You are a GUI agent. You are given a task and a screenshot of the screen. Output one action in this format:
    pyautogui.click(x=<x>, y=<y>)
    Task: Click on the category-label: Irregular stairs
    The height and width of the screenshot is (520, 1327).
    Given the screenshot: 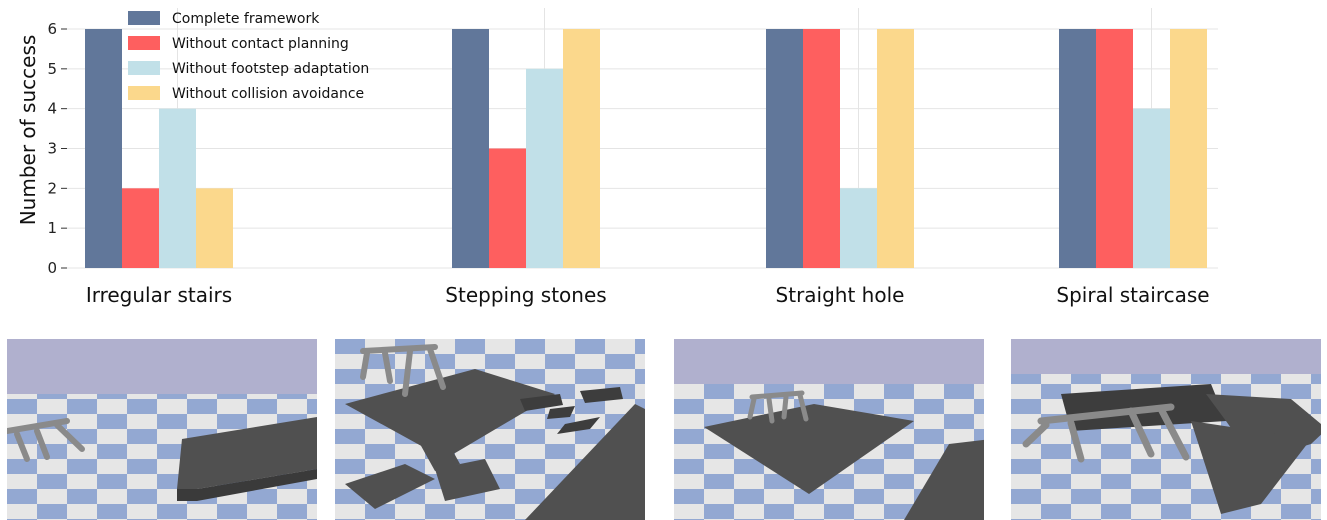 What is the action you would take?
    pyautogui.click(x=159, y=295)
    